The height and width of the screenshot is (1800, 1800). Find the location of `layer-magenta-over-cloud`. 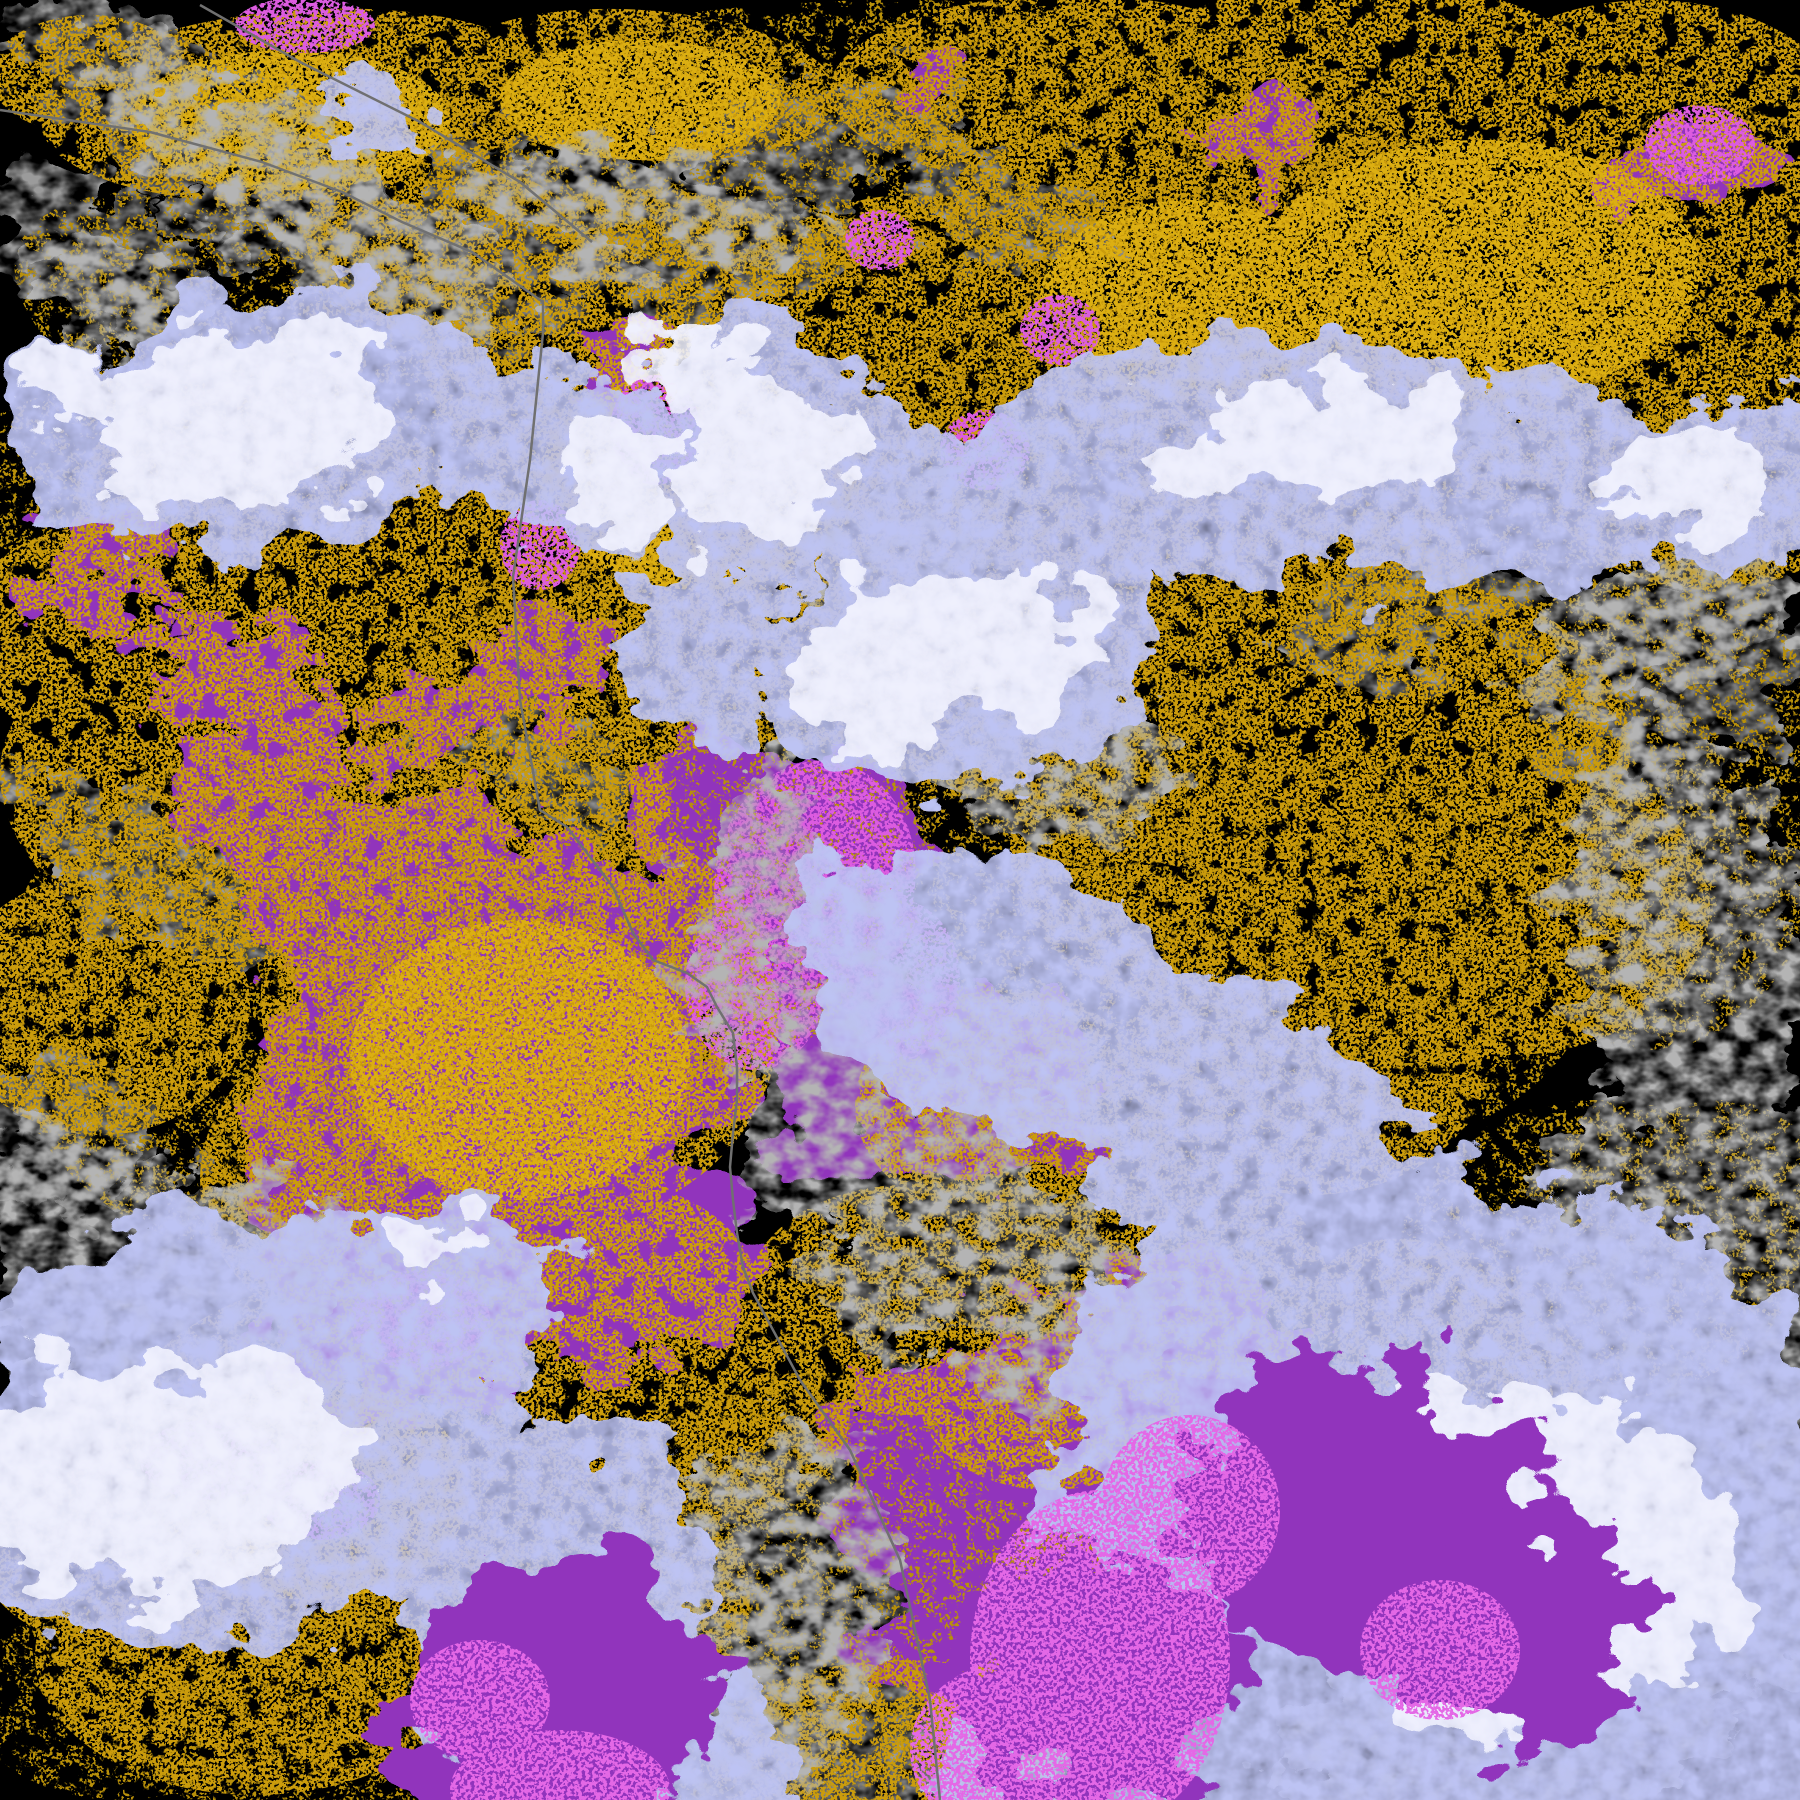

layer-magenta-over-cloud is located at coordinates (965, 1607).